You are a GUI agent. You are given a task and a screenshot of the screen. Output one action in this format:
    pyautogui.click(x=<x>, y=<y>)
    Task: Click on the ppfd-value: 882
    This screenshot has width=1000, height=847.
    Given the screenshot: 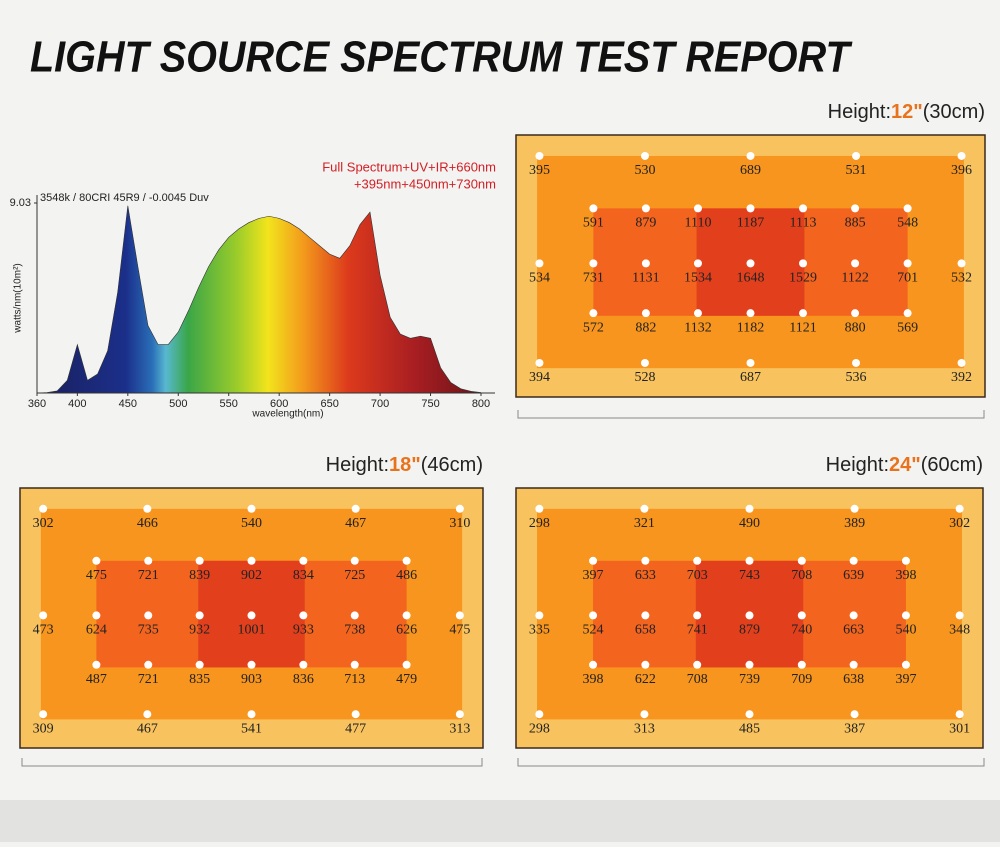 What is the action you would take?
    pyautogui.click(x=645, y=327)
    